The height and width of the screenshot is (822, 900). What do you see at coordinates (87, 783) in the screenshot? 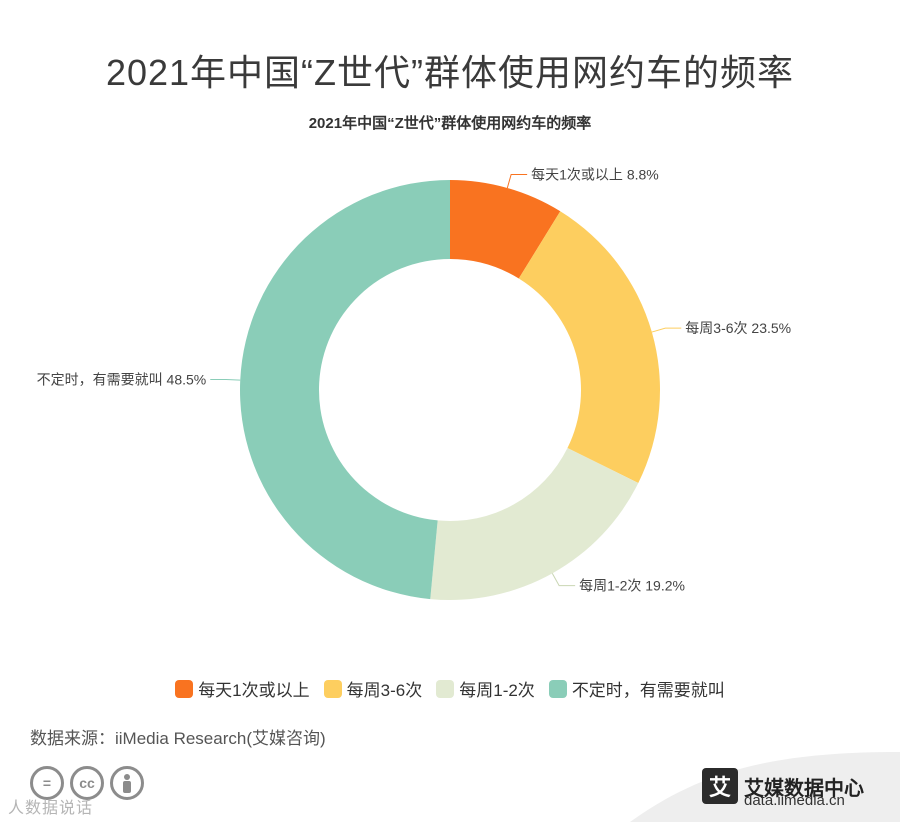
I see `cc-icon: cc` at bounding box center [87, 783].